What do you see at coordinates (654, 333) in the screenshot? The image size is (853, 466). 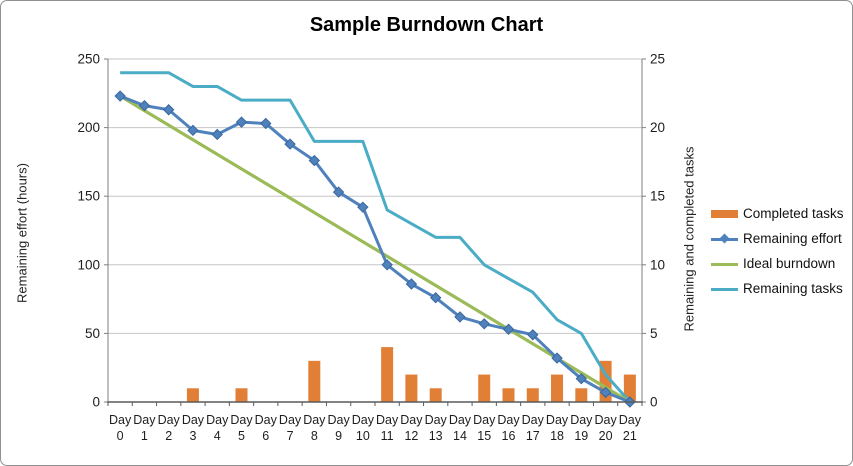 I see `right-tick-label: 5` at bounding box center [654, 333].